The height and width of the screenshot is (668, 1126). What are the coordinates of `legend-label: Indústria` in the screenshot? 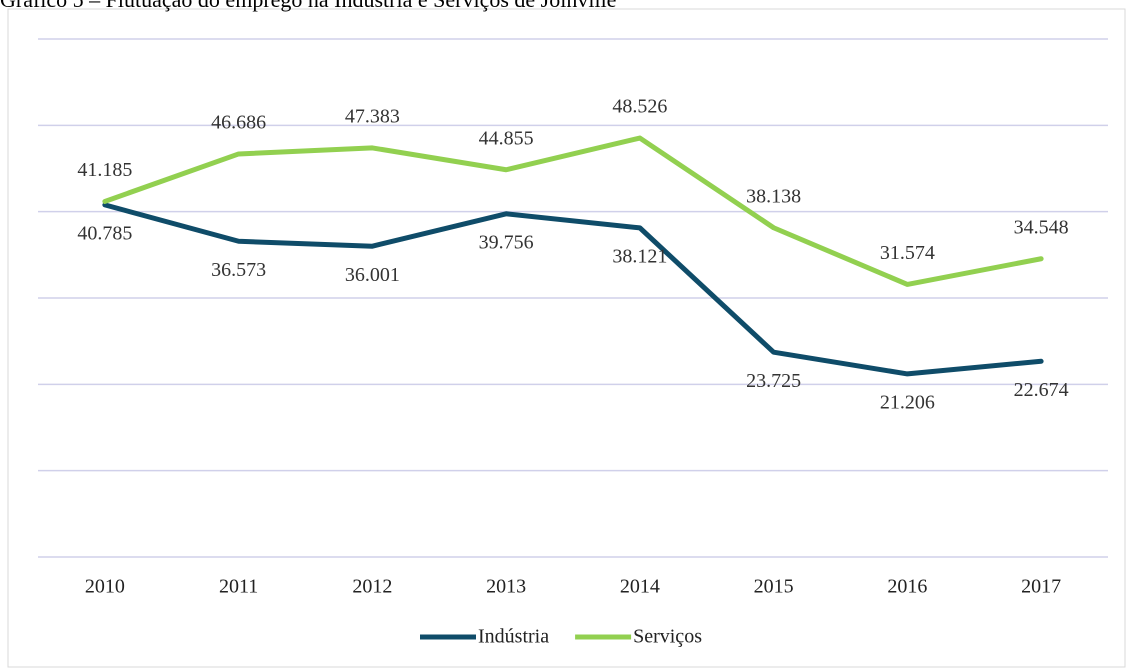 It's located at (513, 637).